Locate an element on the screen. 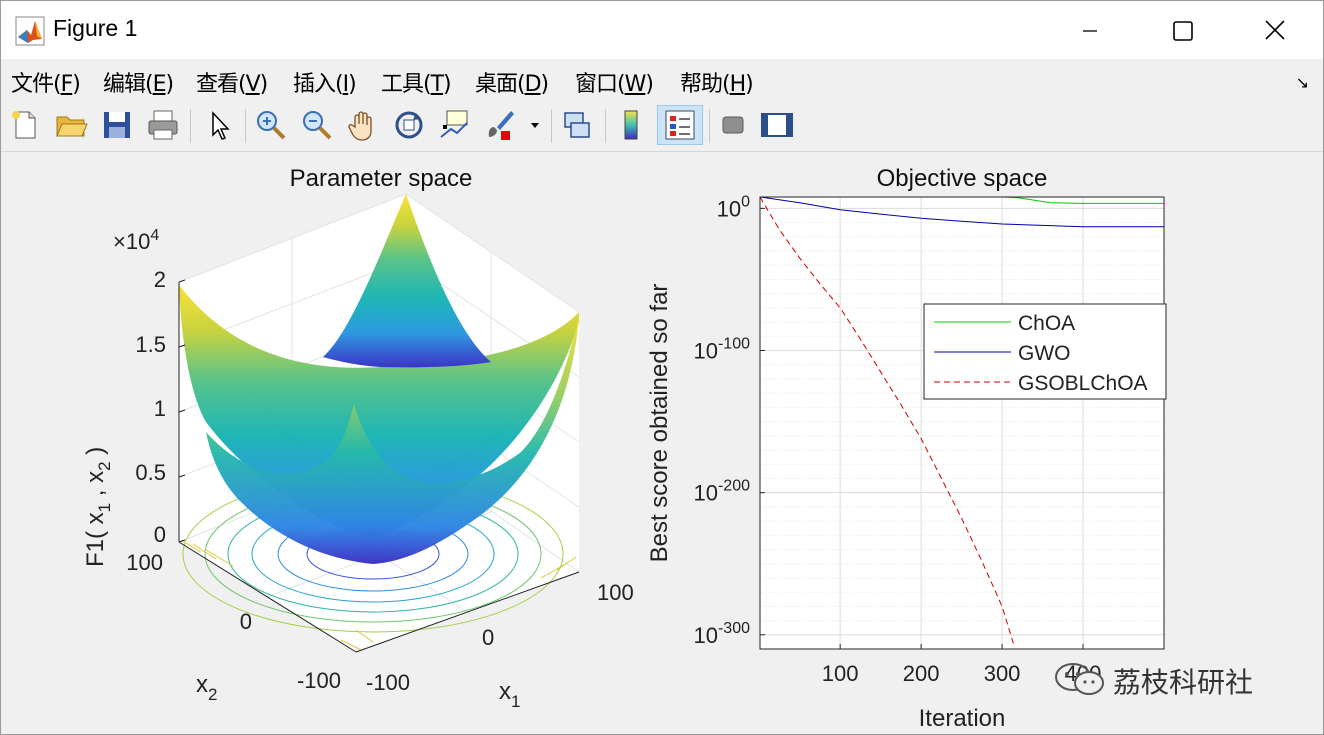 The height and width of the screenshot is (735, 1324). new-figure-icon is located at coordinates (25, 125).